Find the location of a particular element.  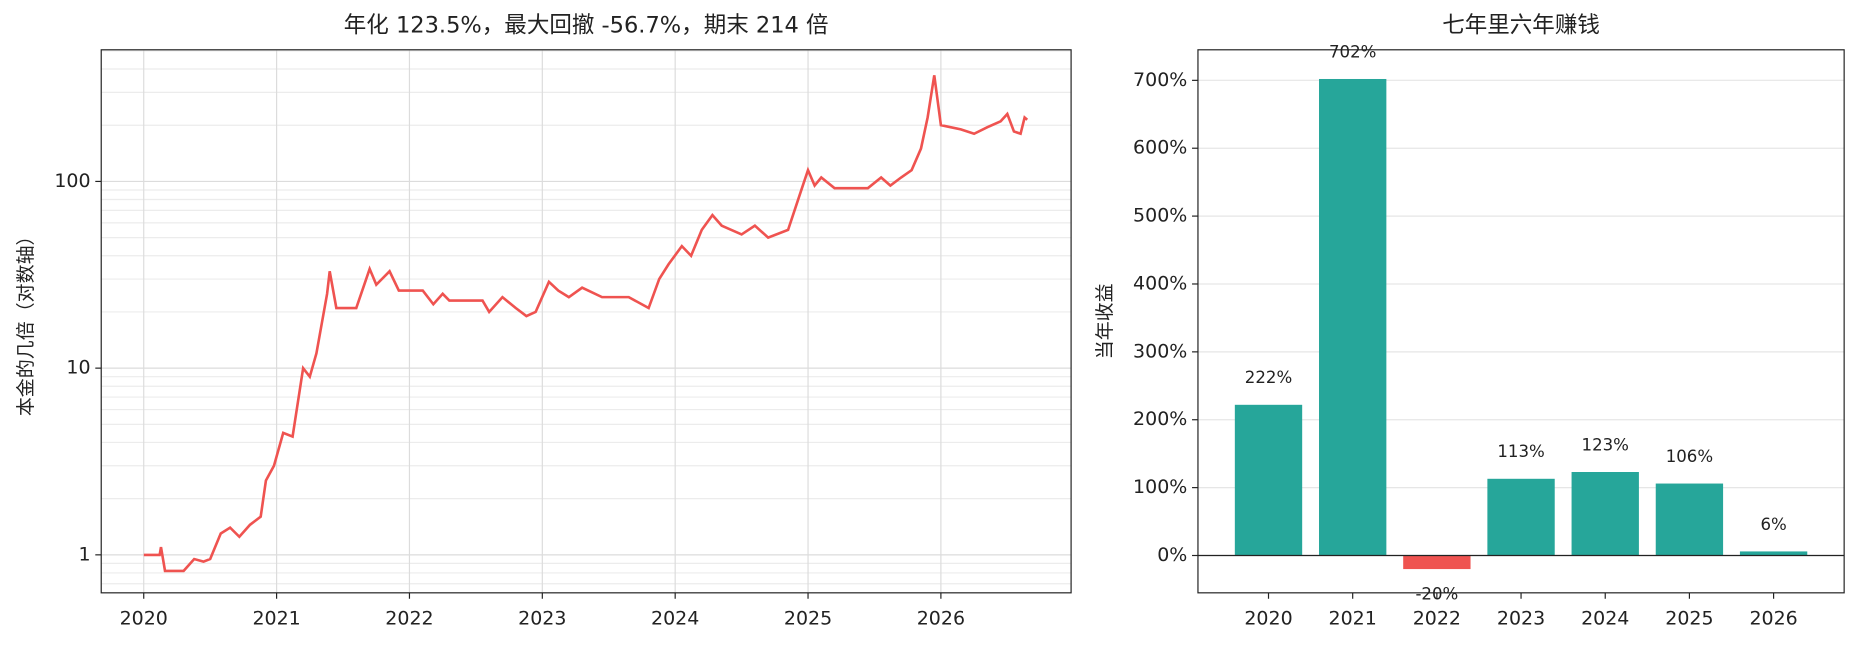

y-axis-label: 当年收益 is located at coordinates (1105, 321).